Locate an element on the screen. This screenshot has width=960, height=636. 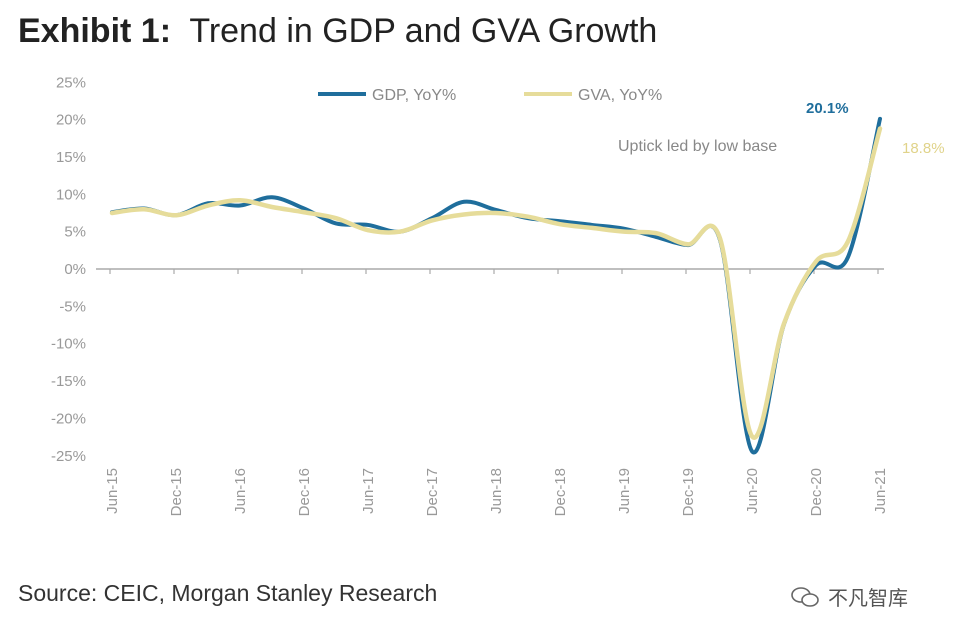
wechat-icon is located at coordinates (805, 596).